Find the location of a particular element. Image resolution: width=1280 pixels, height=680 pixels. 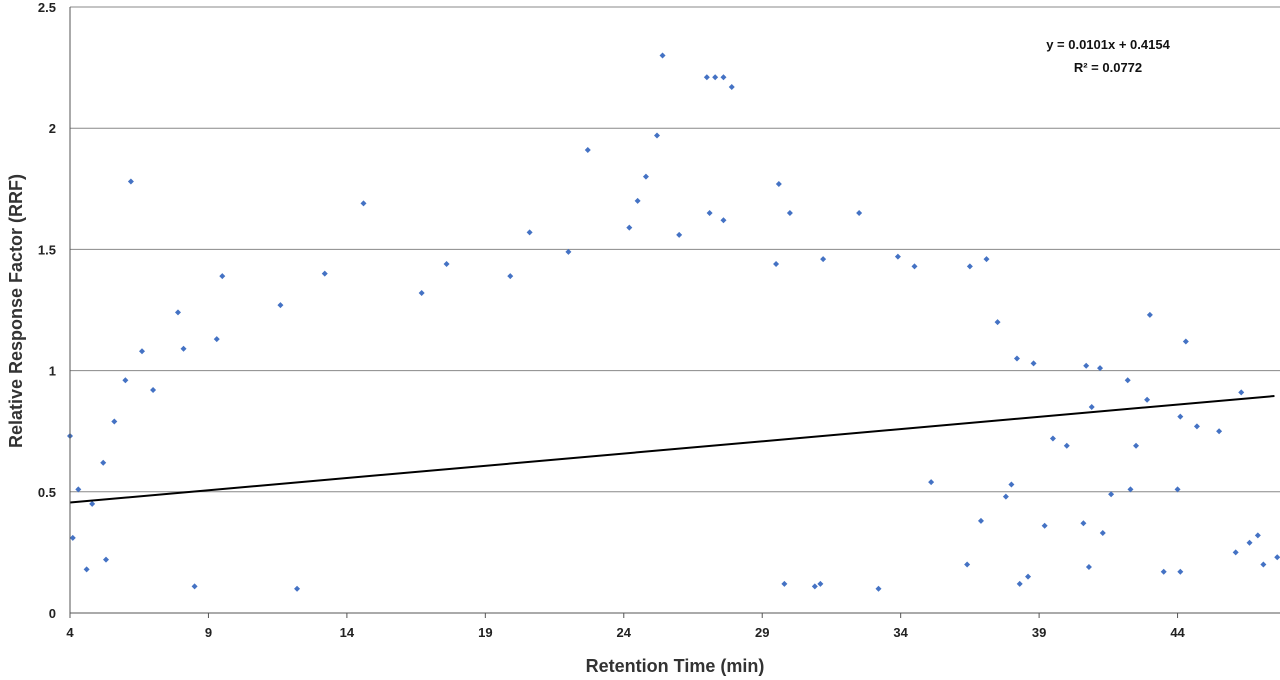

y-tick-label: 2 is located at coordinates (52, 128).